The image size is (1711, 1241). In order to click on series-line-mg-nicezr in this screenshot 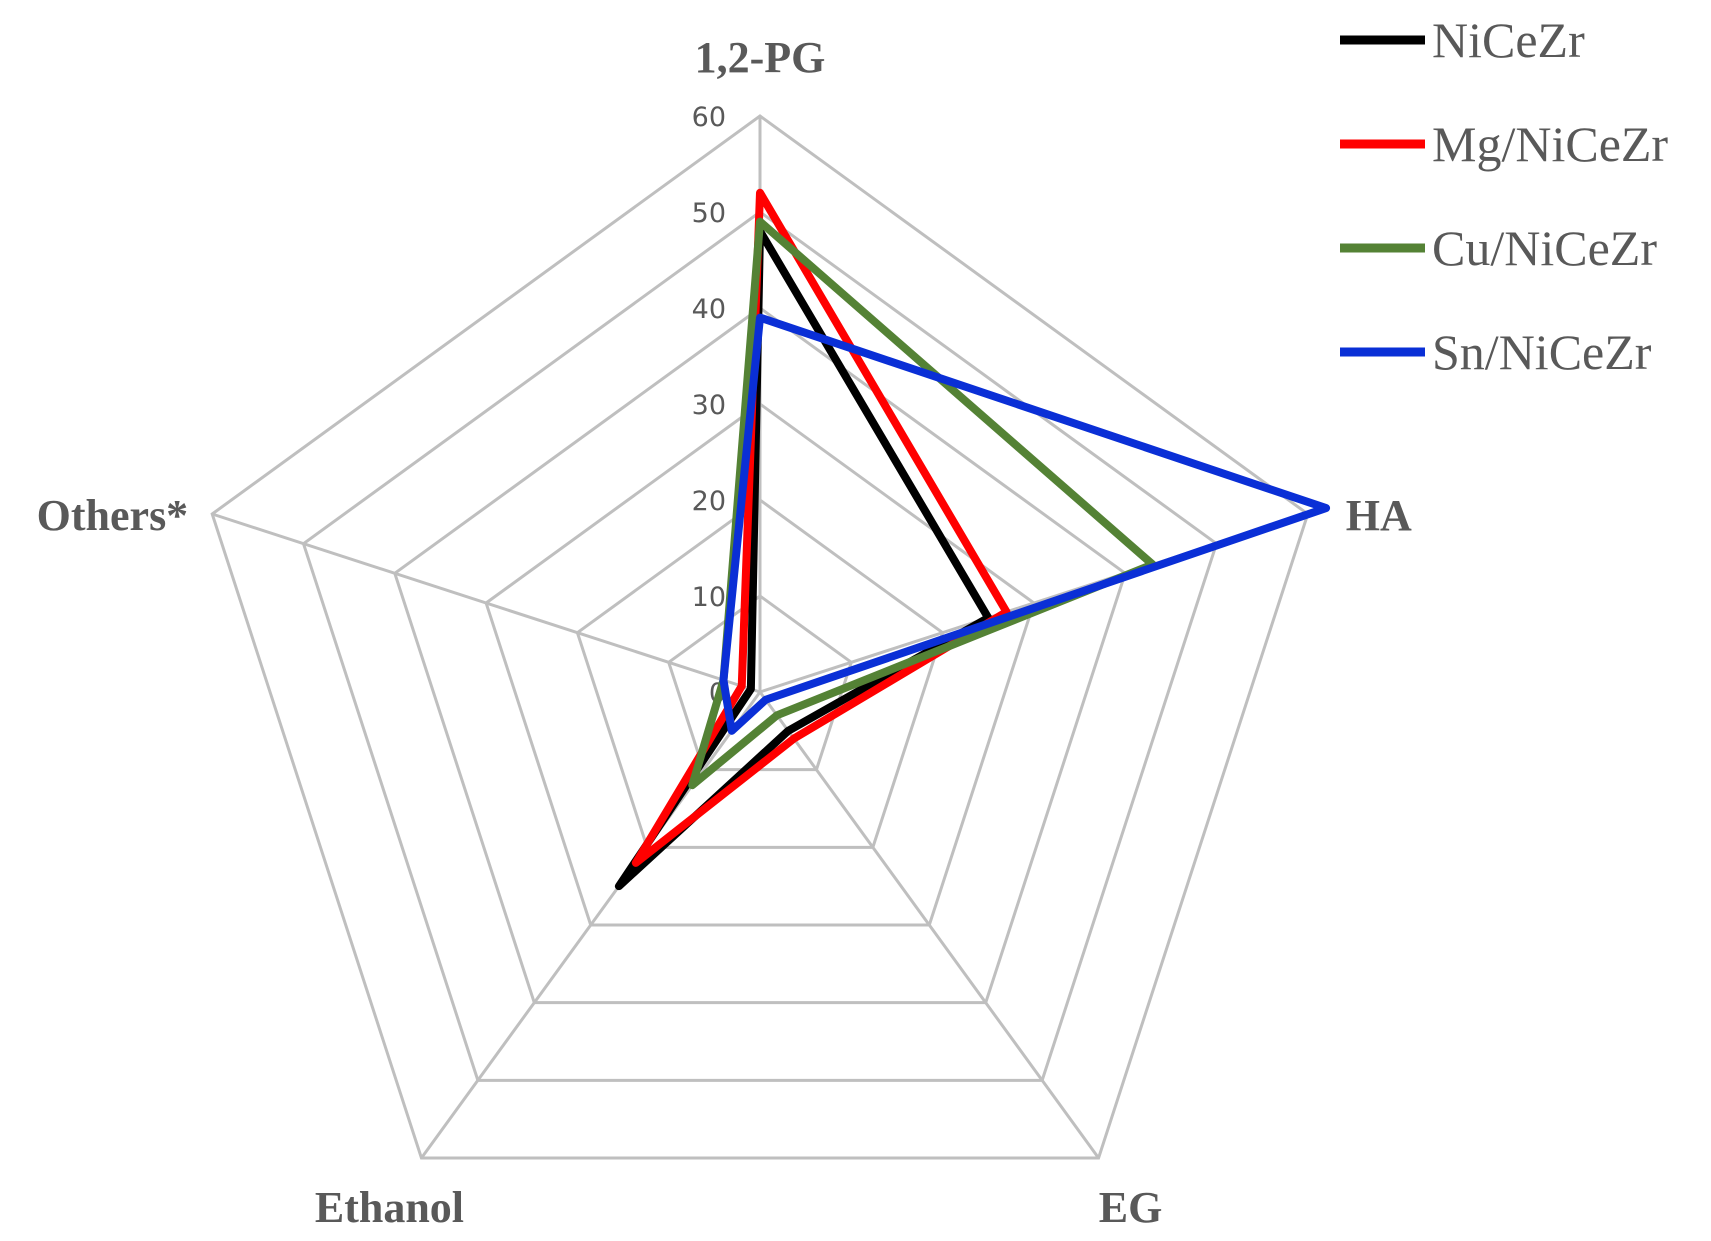, I will do `click(821, 527)`.